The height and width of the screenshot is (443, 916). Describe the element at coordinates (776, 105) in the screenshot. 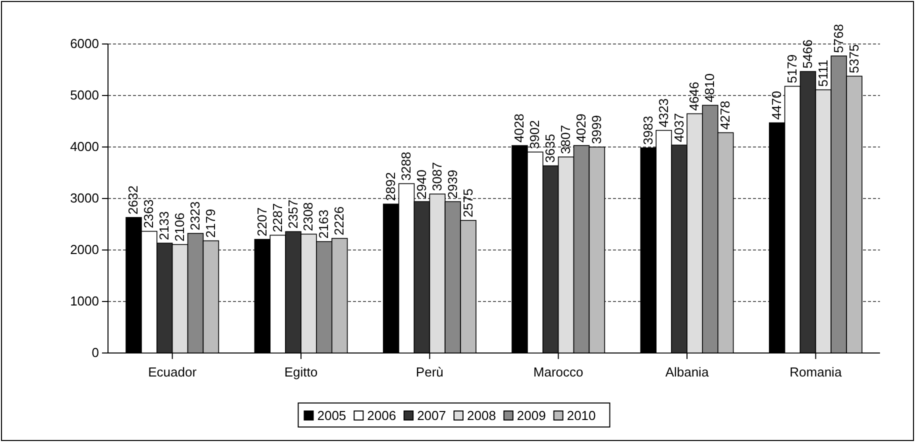

I see `data-label: 4470` at that location.